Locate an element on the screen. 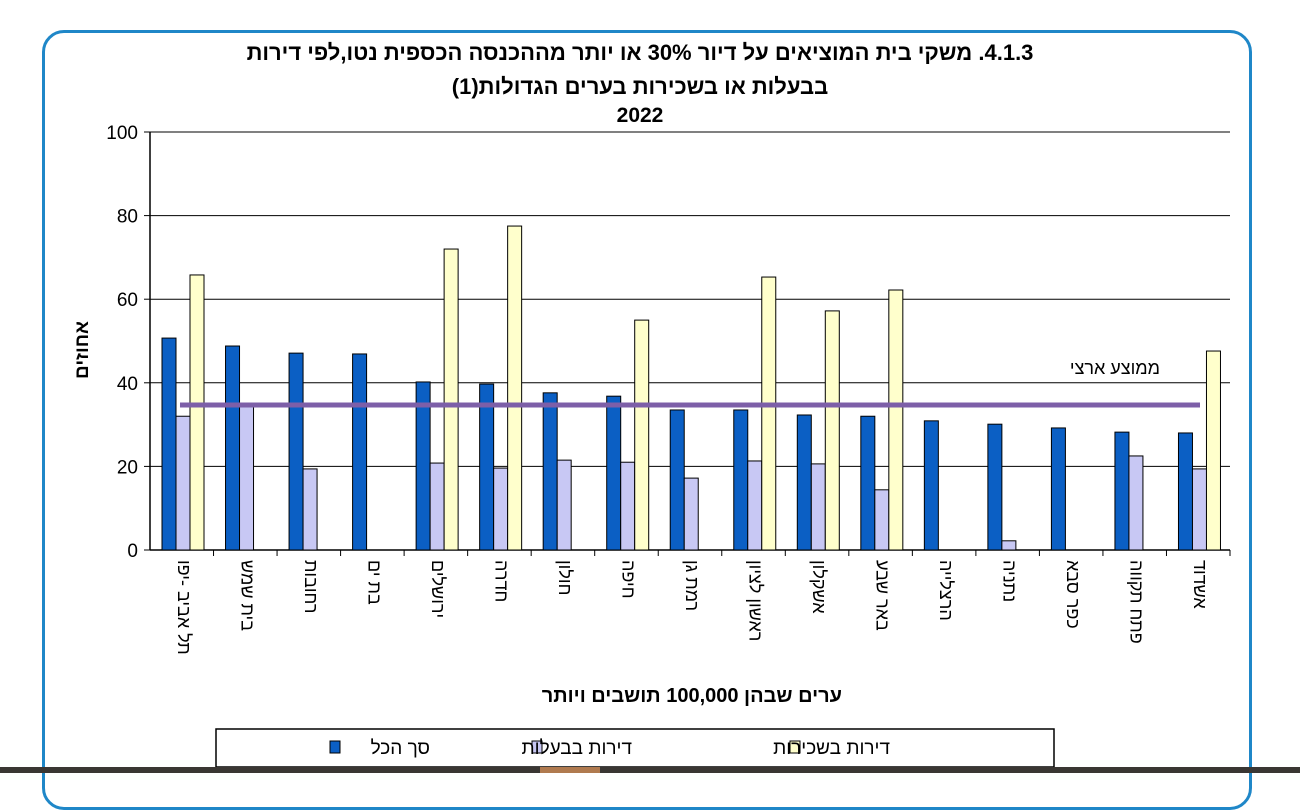  x-tick-label: בית שמש is located at coordinates (247, 595).